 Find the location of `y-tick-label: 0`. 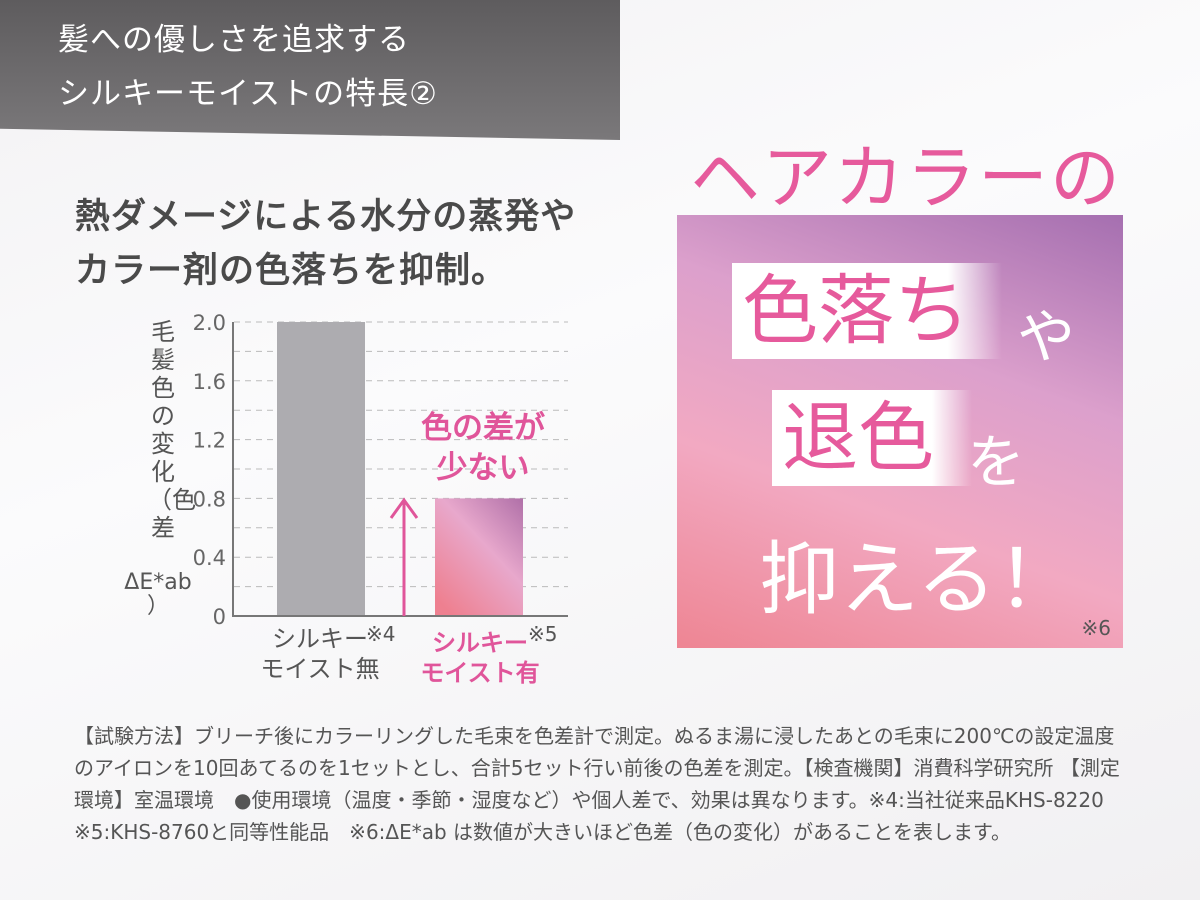

y-tick-label: 0 is located at coordinates (219, 617).